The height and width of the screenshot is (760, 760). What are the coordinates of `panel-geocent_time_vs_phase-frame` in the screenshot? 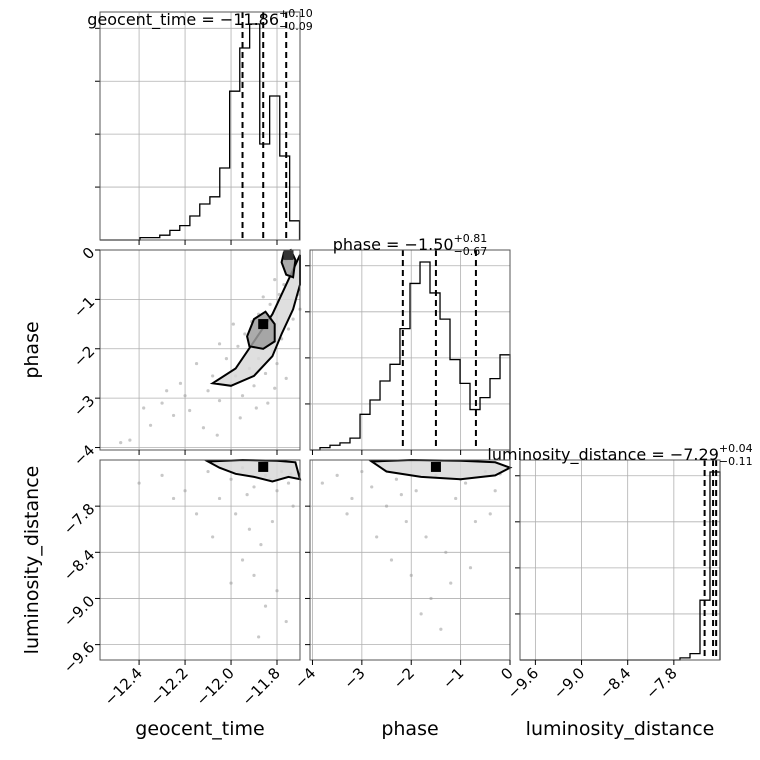 It's located at (200, 350).